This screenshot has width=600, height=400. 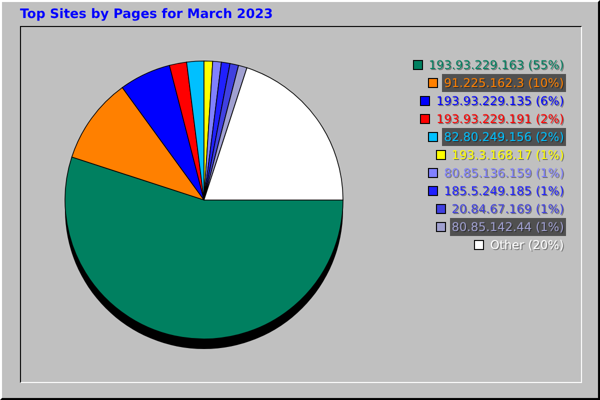 I want to click on data-label: (10%), so click(x=546, y=83).